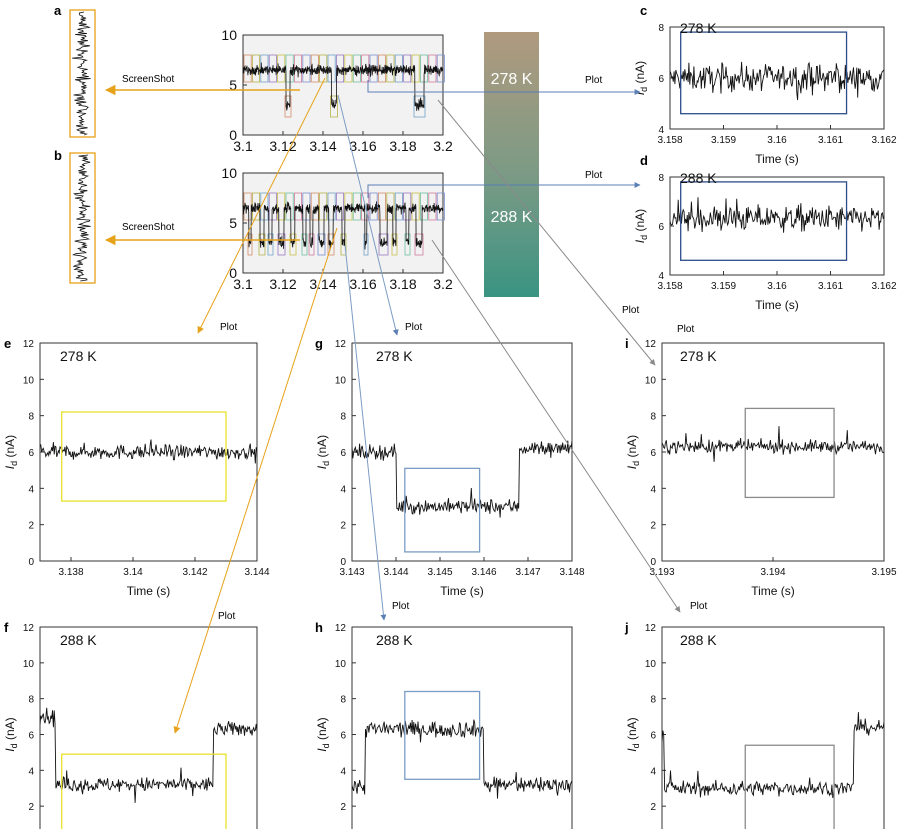 This screenshot has height=829, width=899. Describe the element at coordinates (462, 479) in the screenshot. I see `data-line-g` at that location.